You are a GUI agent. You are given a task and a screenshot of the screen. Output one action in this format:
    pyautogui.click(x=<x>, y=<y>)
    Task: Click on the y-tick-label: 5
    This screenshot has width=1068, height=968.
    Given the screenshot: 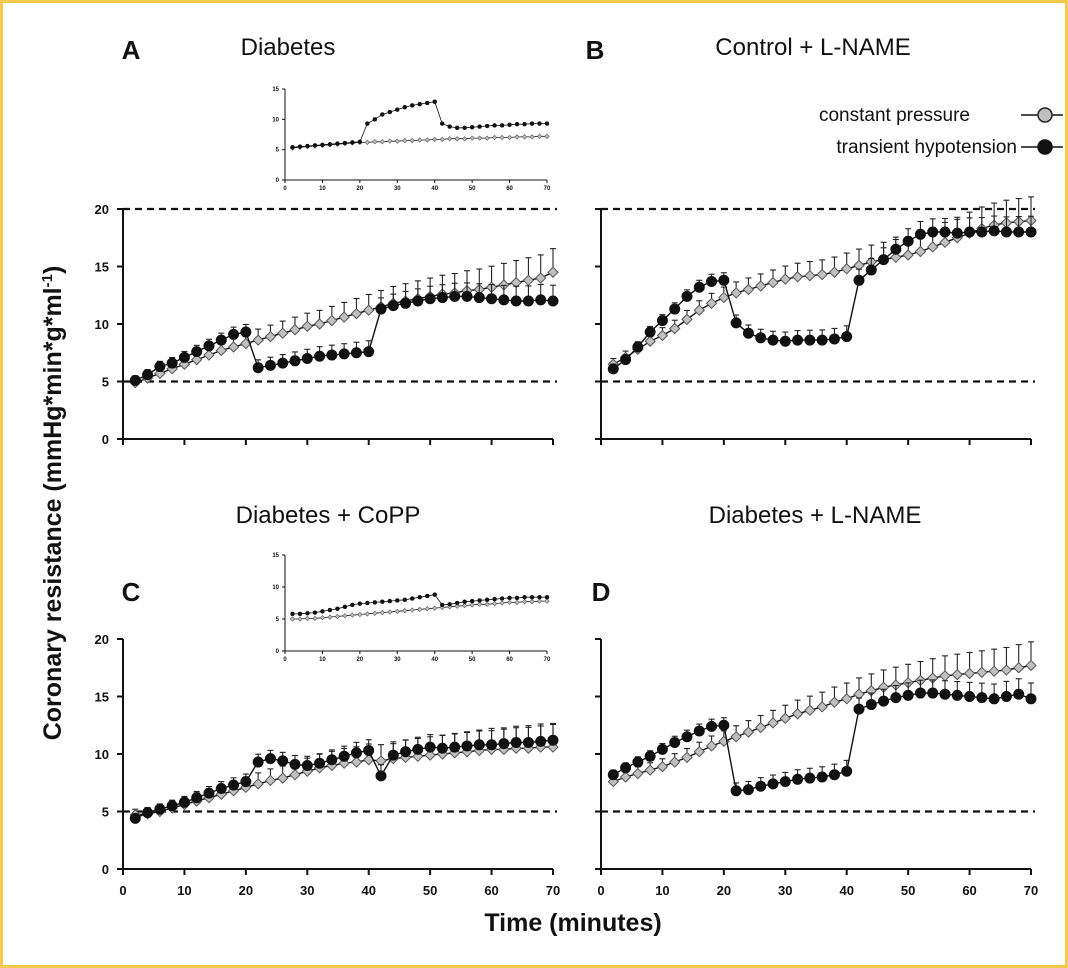 What is the action you would take?
    pyautogui.click(x=278, y=151)
    